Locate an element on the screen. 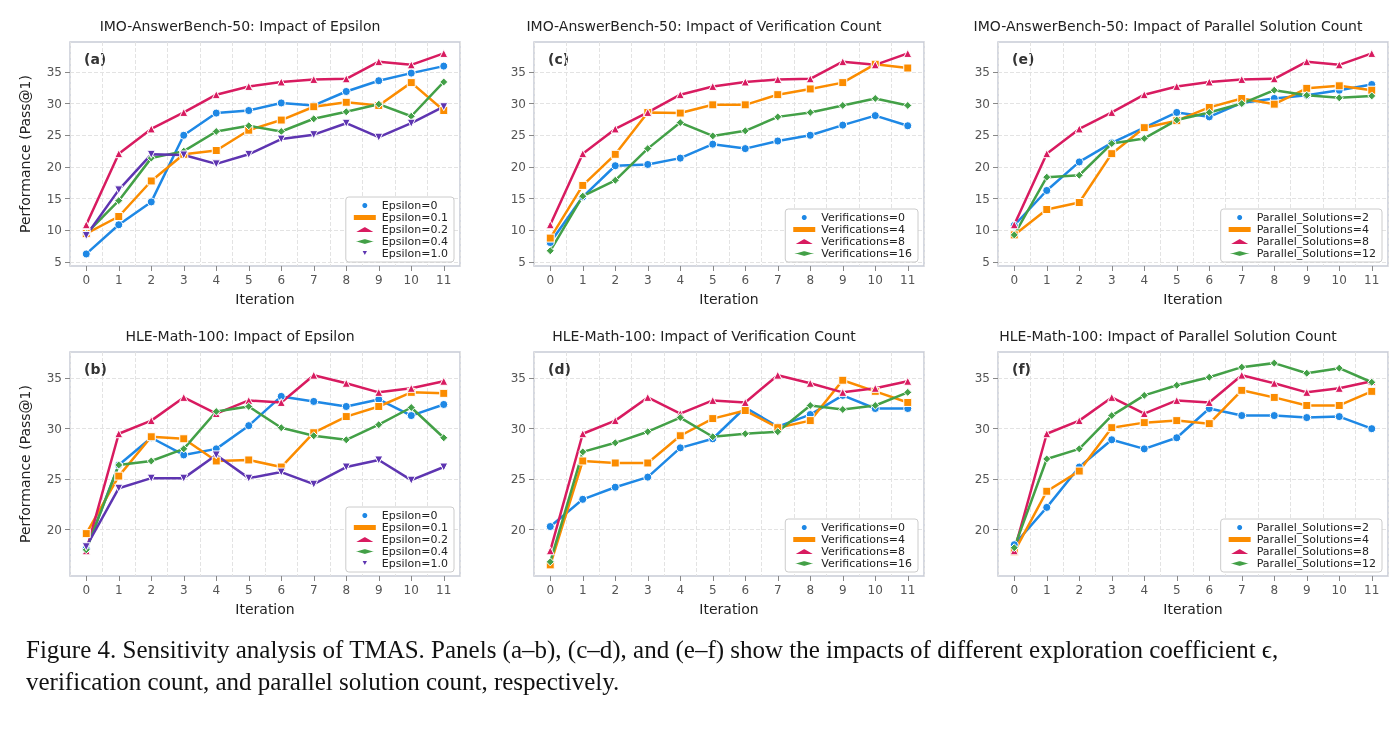 The width and height of the screenshot is (1392, 753). y-tick-label: 10 is located at coordinates (982, 230).